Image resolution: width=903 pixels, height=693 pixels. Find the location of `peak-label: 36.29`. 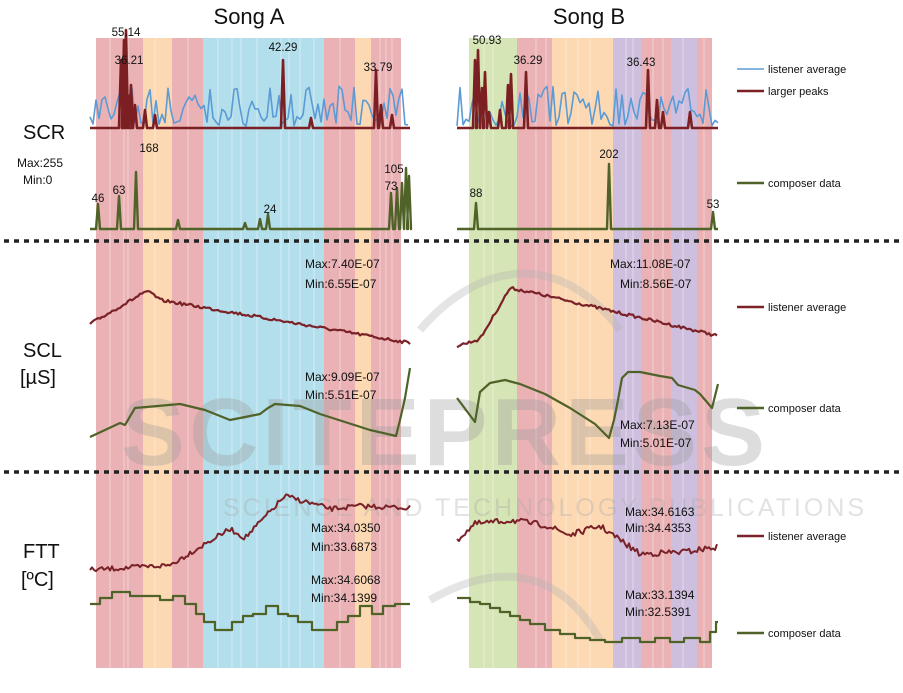

peak-label: 36.29 is located at coordinates (528, 61).